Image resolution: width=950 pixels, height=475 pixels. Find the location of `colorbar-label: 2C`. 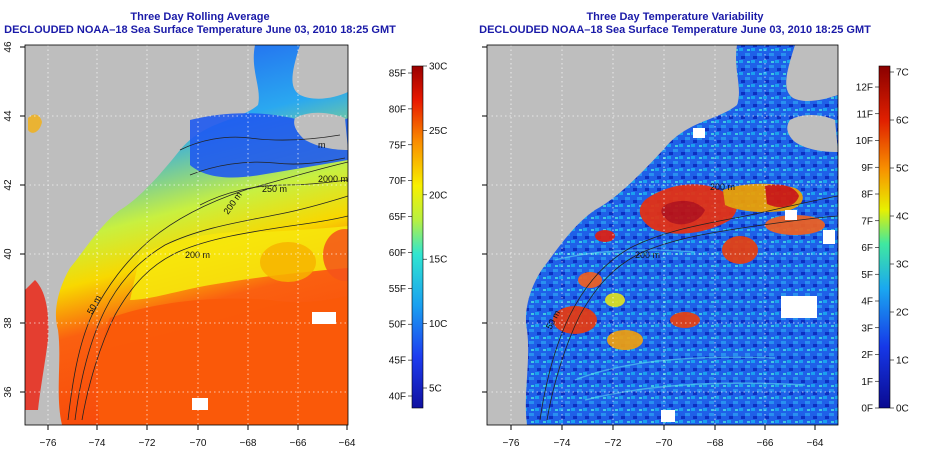

colorbar-label: 2C is located at coordinates (902, 313).